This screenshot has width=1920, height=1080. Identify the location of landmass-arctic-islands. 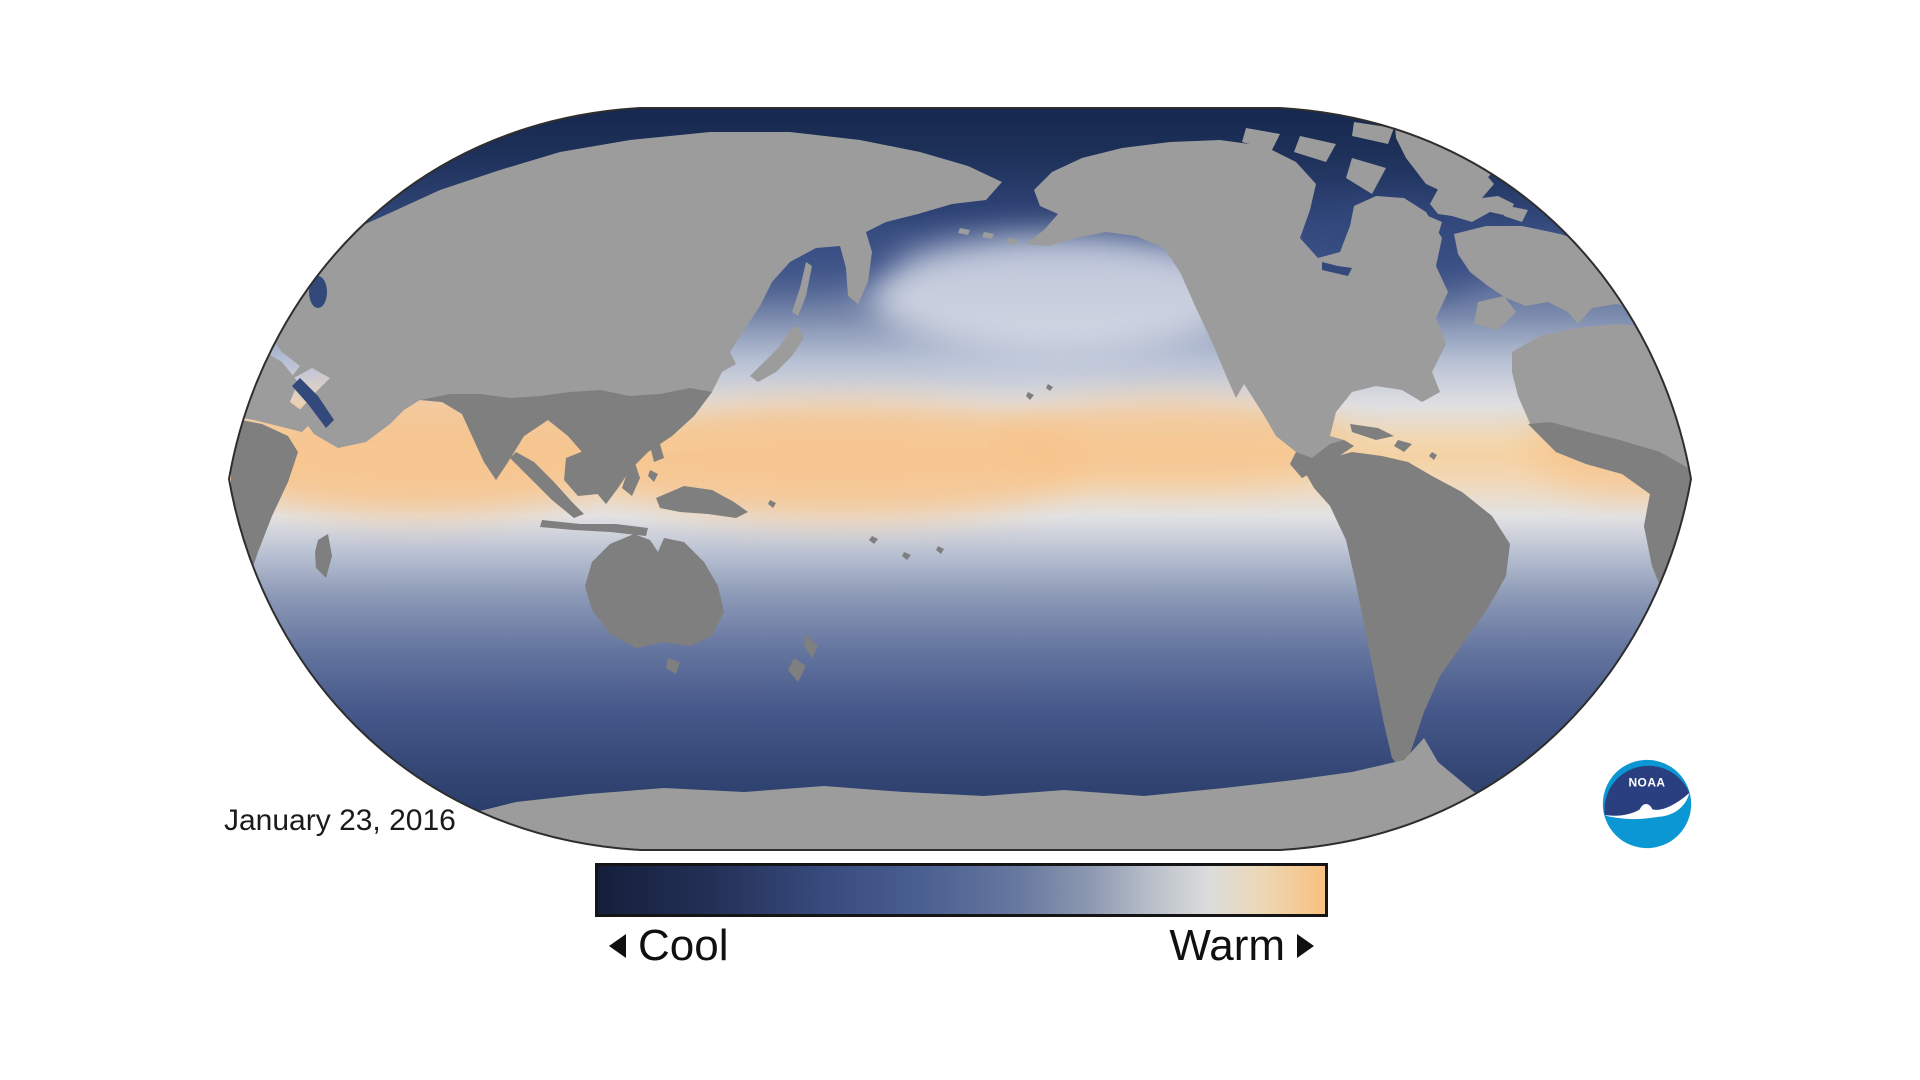
(1318, 158).